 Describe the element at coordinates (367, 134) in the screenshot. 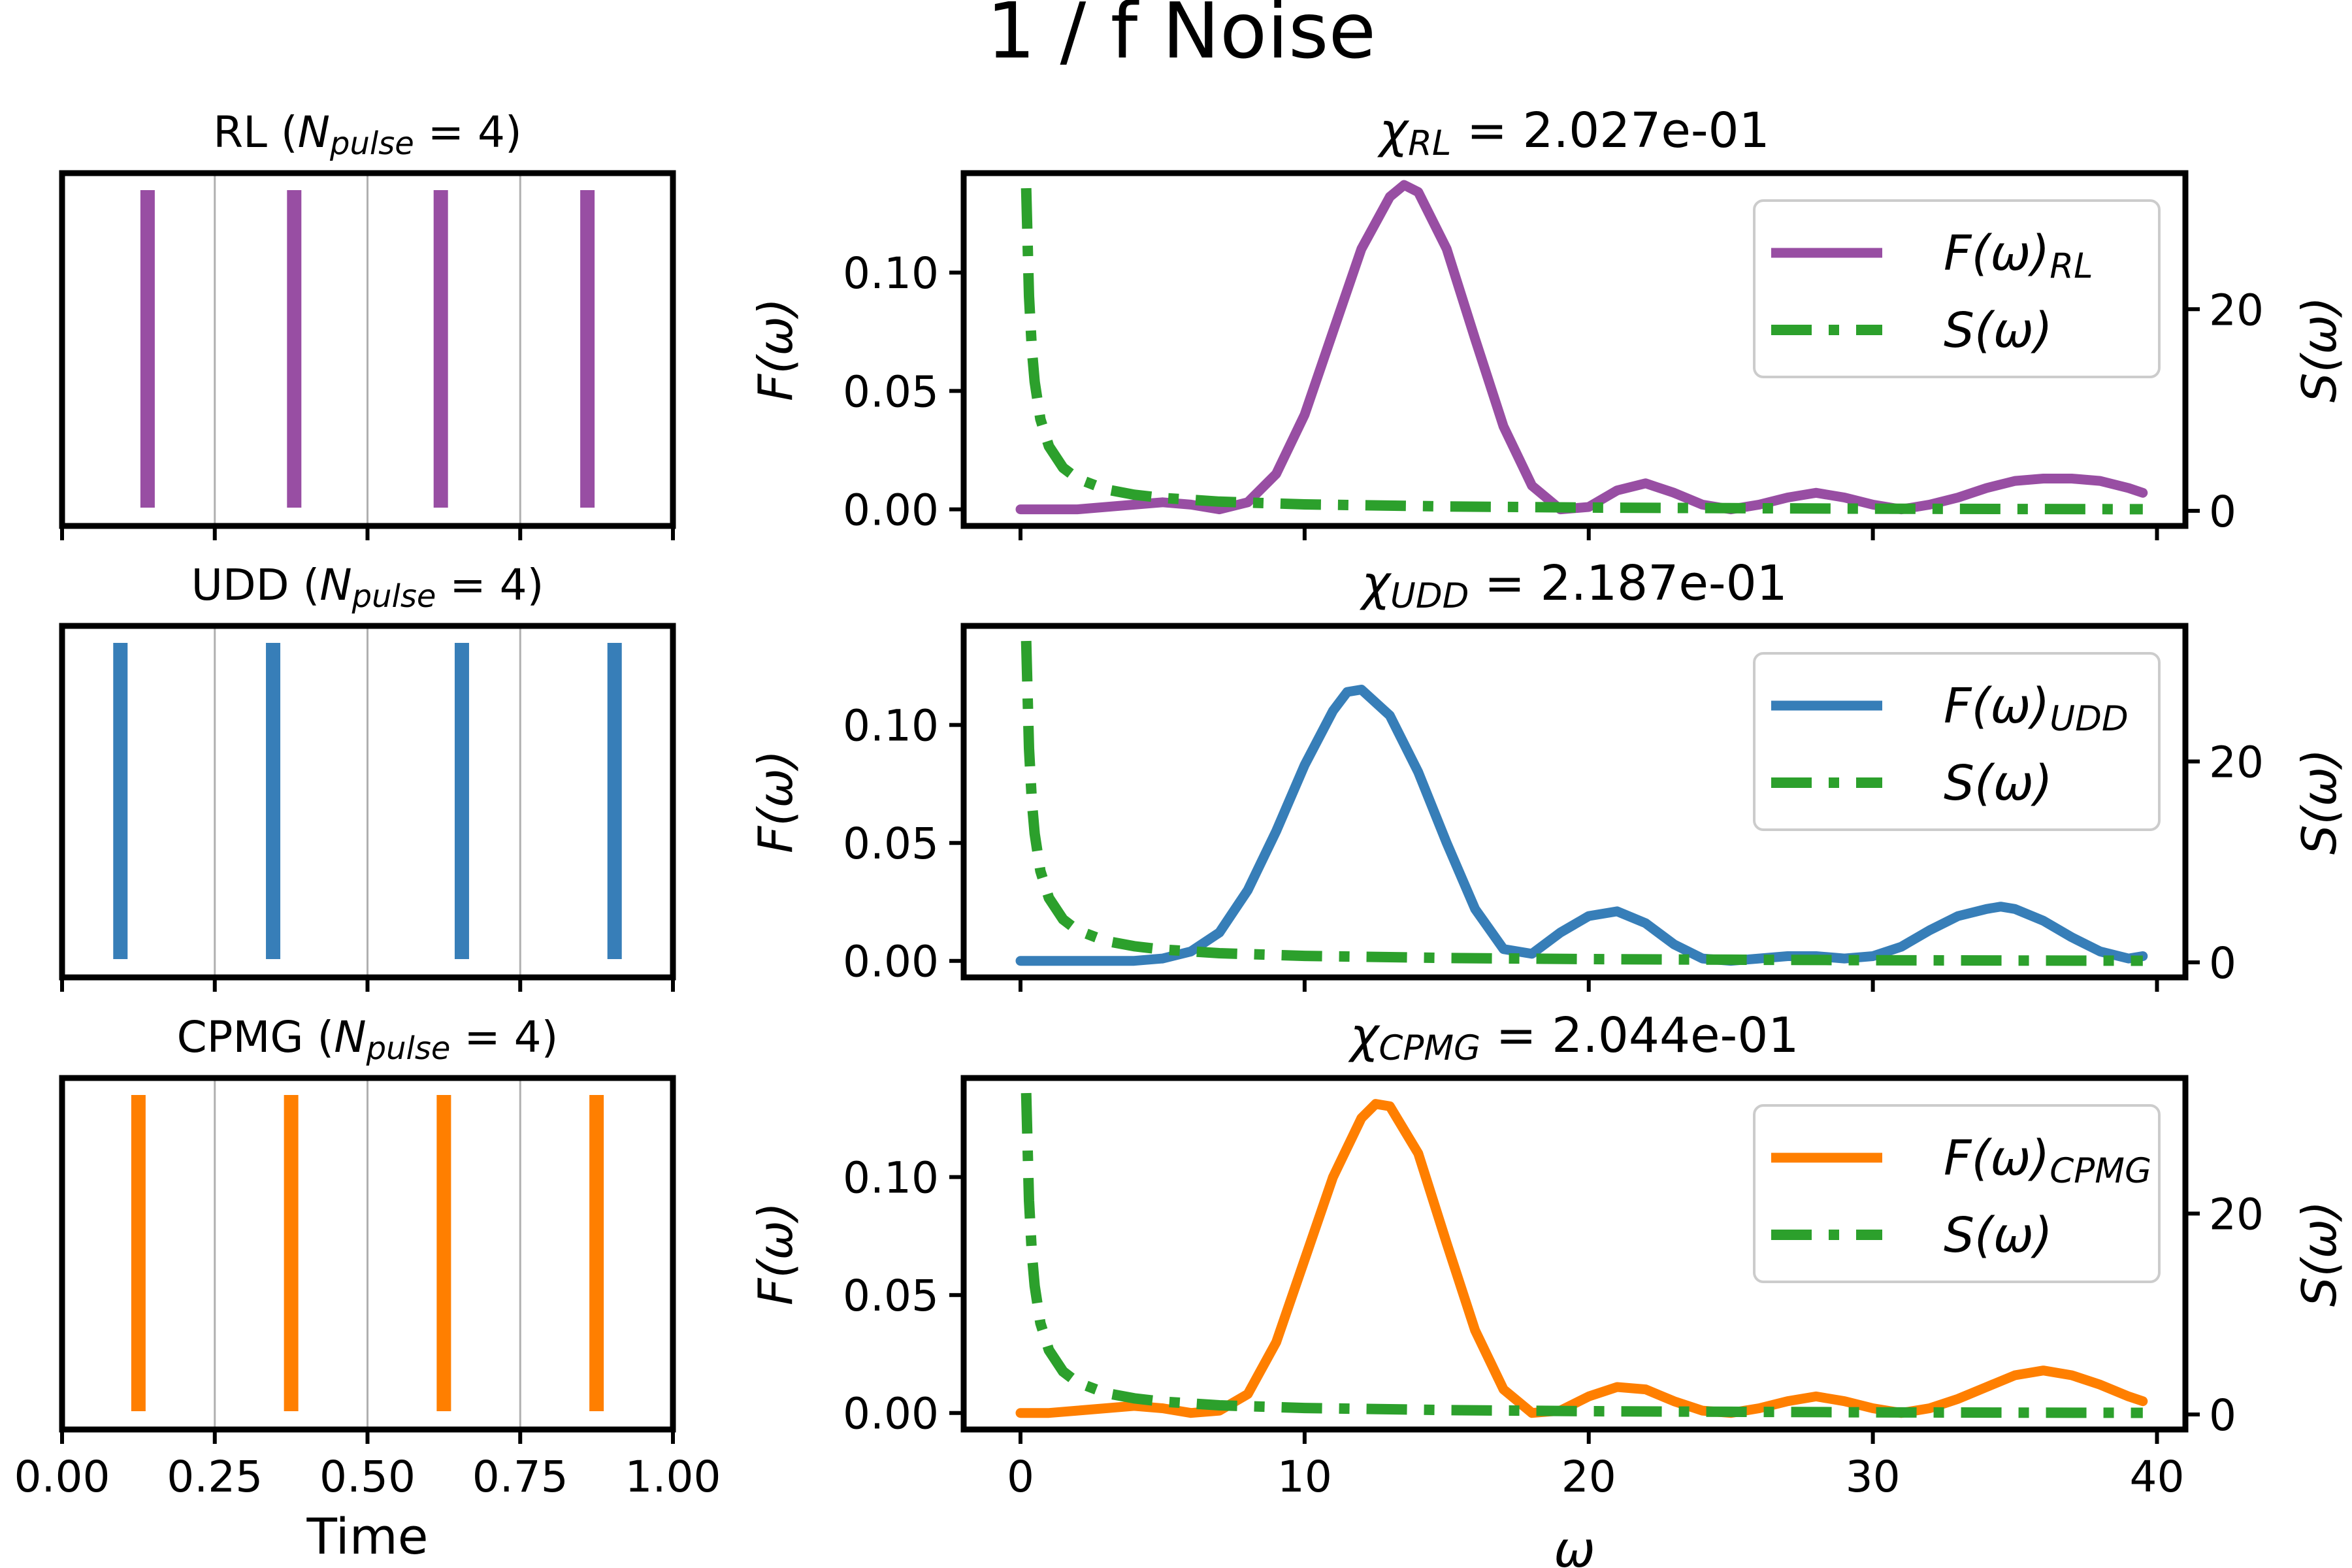

I see `panel-title: RL (Npulse = 4)` at that location.